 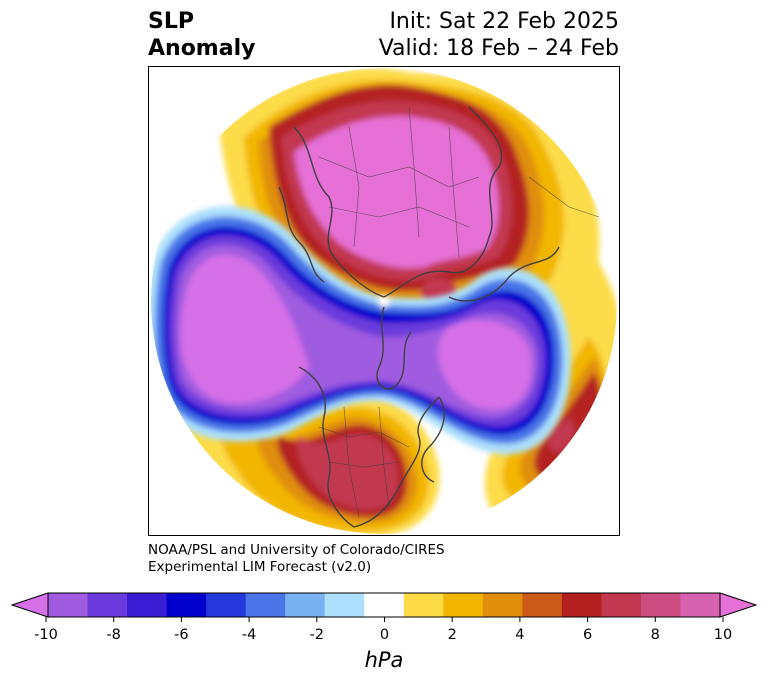 I want to click on valid-range: Valid: 18 Feb – 24 Feb, so click(x=498, y=48).